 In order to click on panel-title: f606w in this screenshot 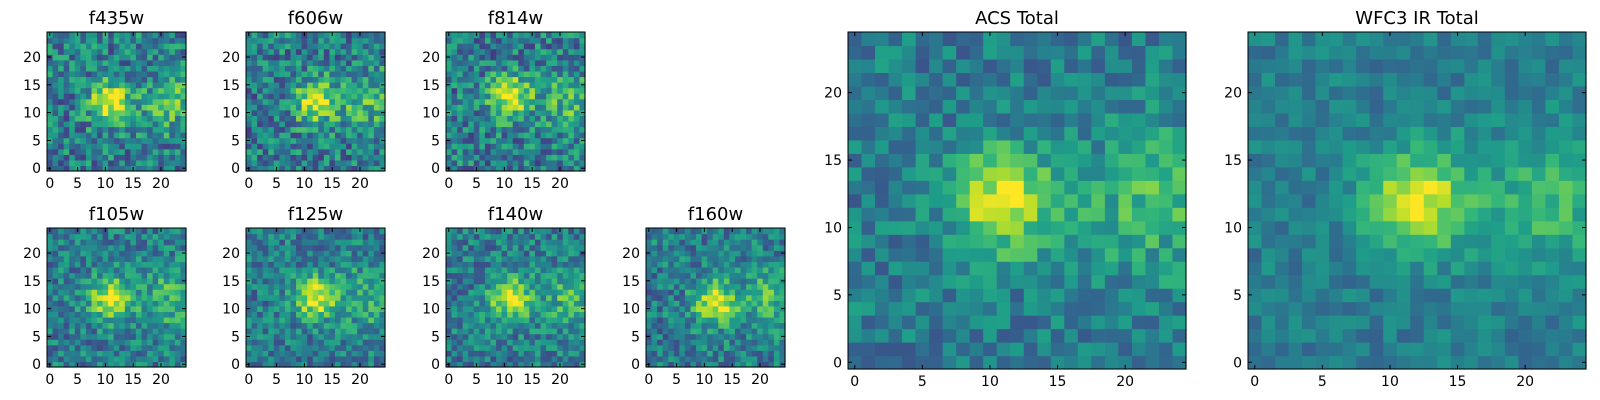, I will do `click(315, 18)`.